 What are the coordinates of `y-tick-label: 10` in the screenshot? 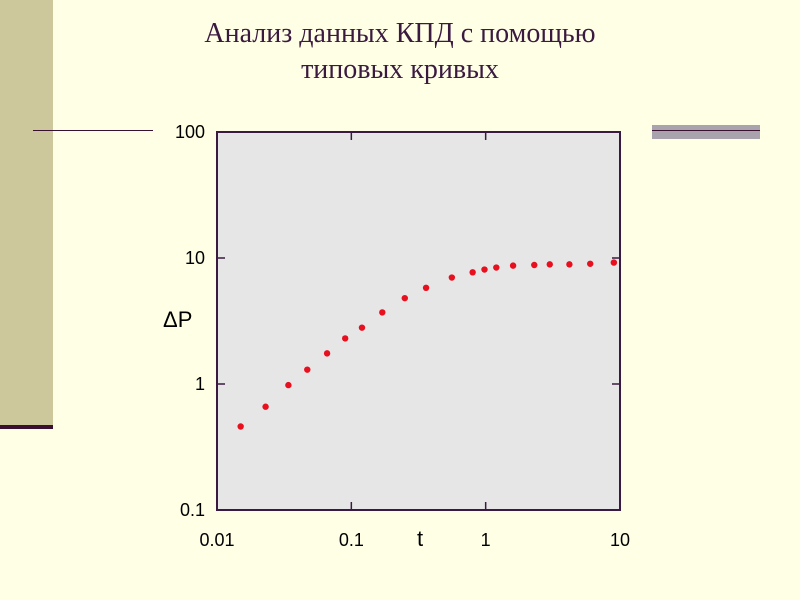 It's located at (195, 258).